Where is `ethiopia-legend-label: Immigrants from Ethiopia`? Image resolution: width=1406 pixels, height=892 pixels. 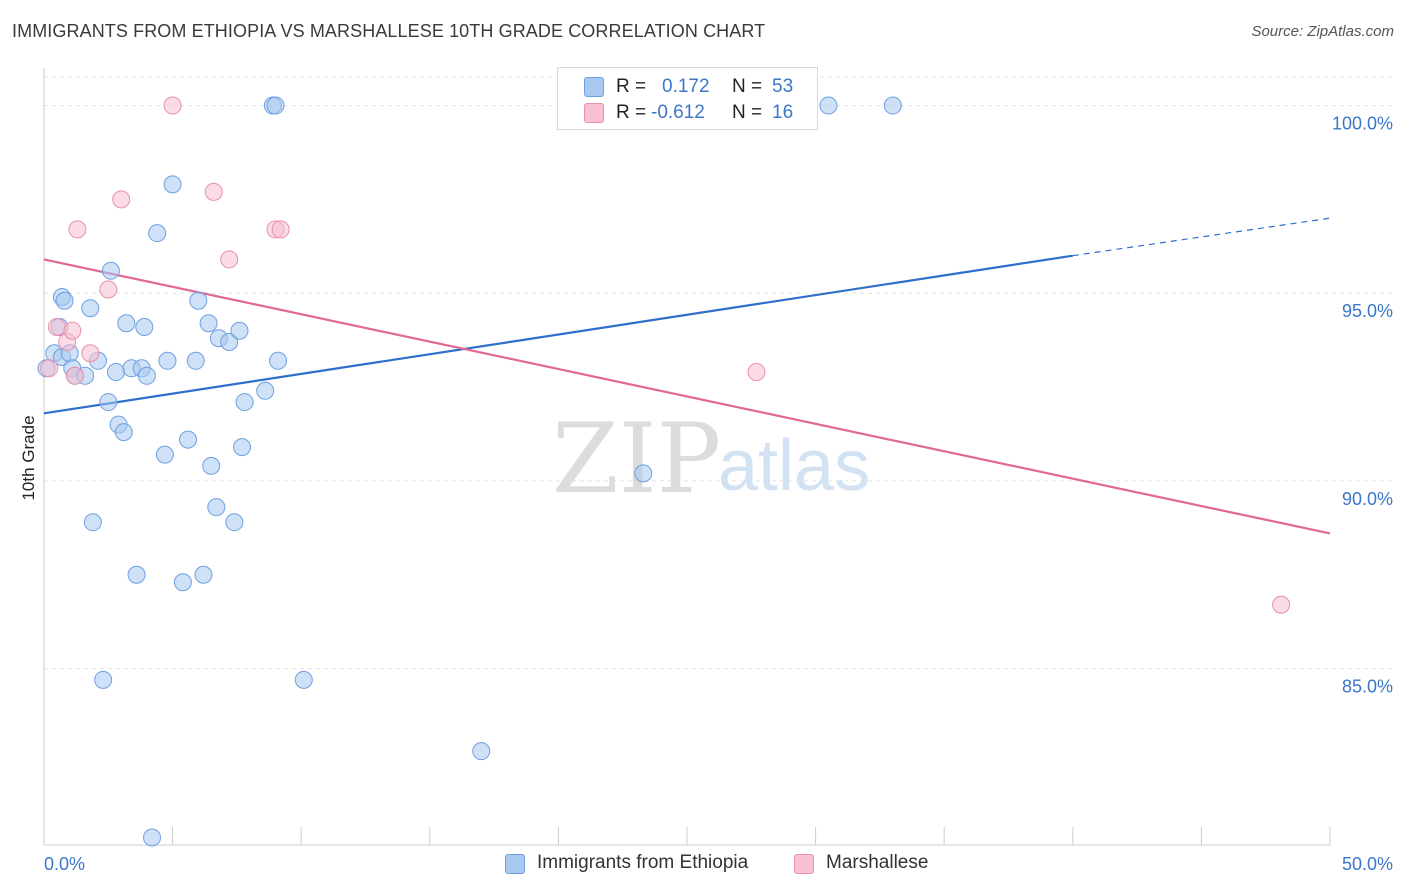
ethiopia-legend-label: Immigrants from Ethiopia is located at coordinates (643, 862).